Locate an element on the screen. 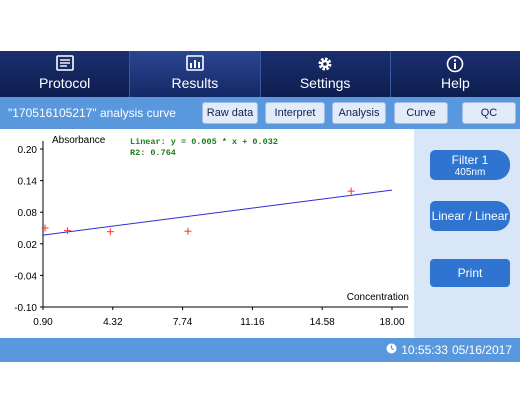 This screenshot has width=520, height=414. x-tick-label: 7.74 is located at coordinates (183, 322).